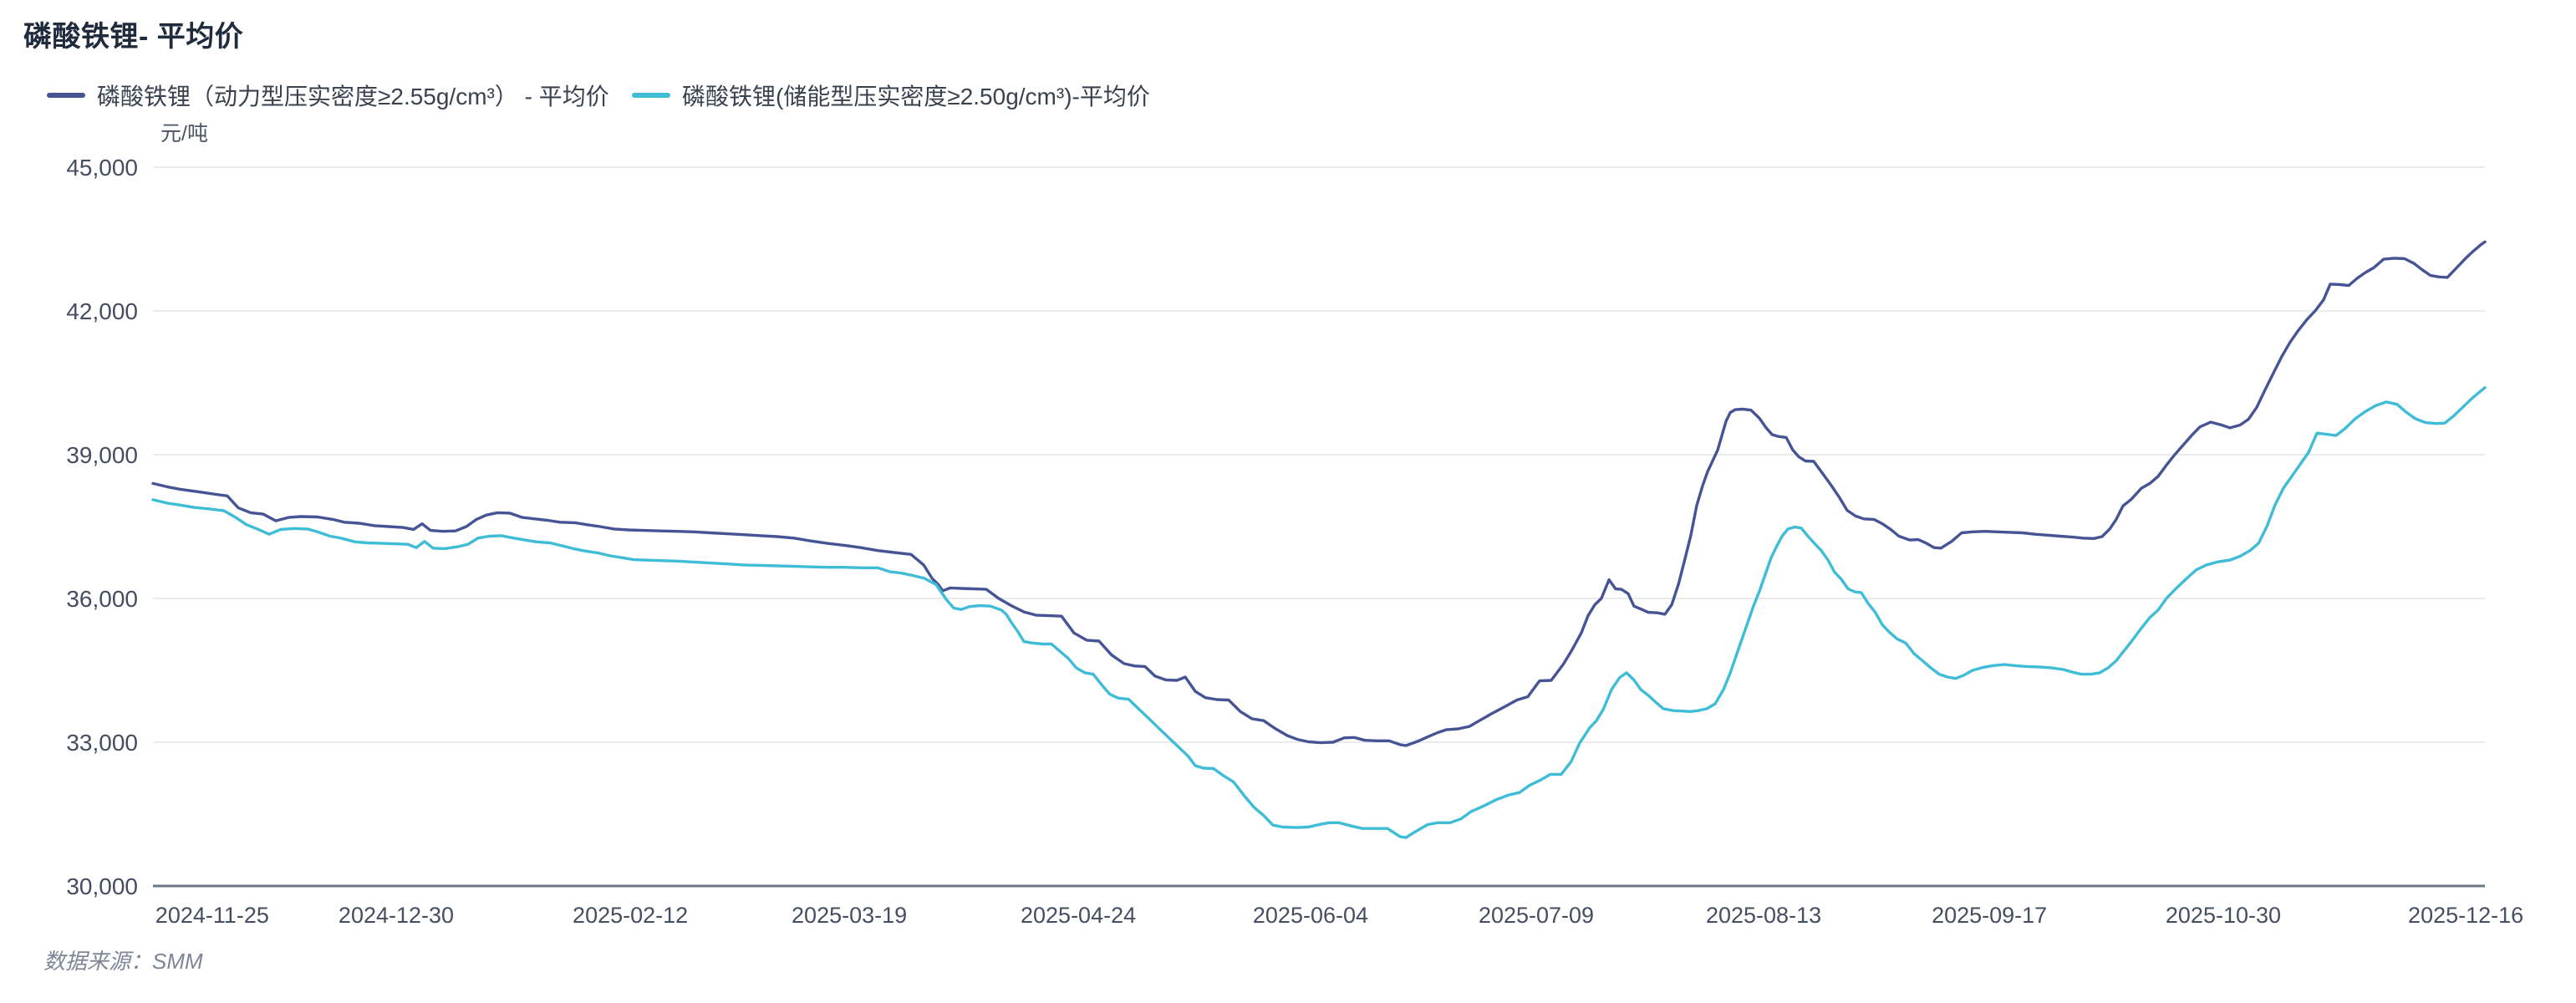 The height and width of the screenshot is (1003, 2576). Describe the element at coordinates (102, 599) in the screenshot. I see `y-axis-tick-label: 36,000` at that location.